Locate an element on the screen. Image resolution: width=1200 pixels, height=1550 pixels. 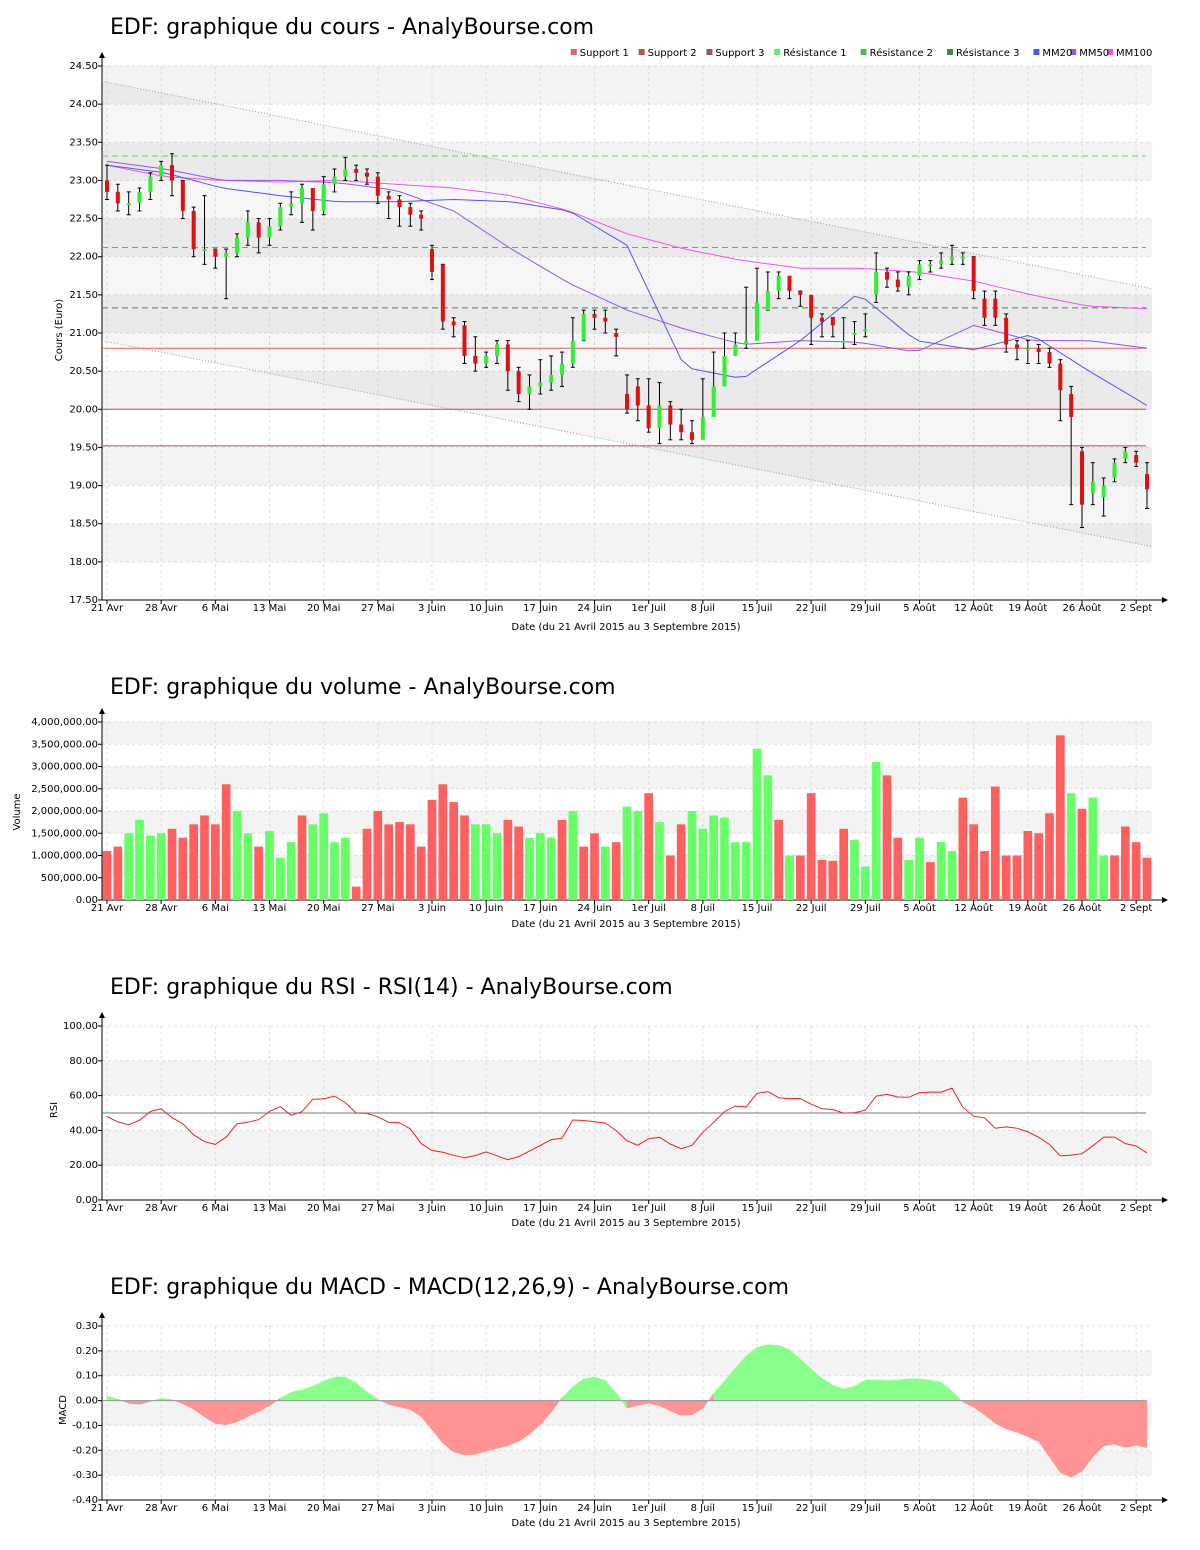
price-x-tick-label: 5 Août is located at coordinates (919, 608).